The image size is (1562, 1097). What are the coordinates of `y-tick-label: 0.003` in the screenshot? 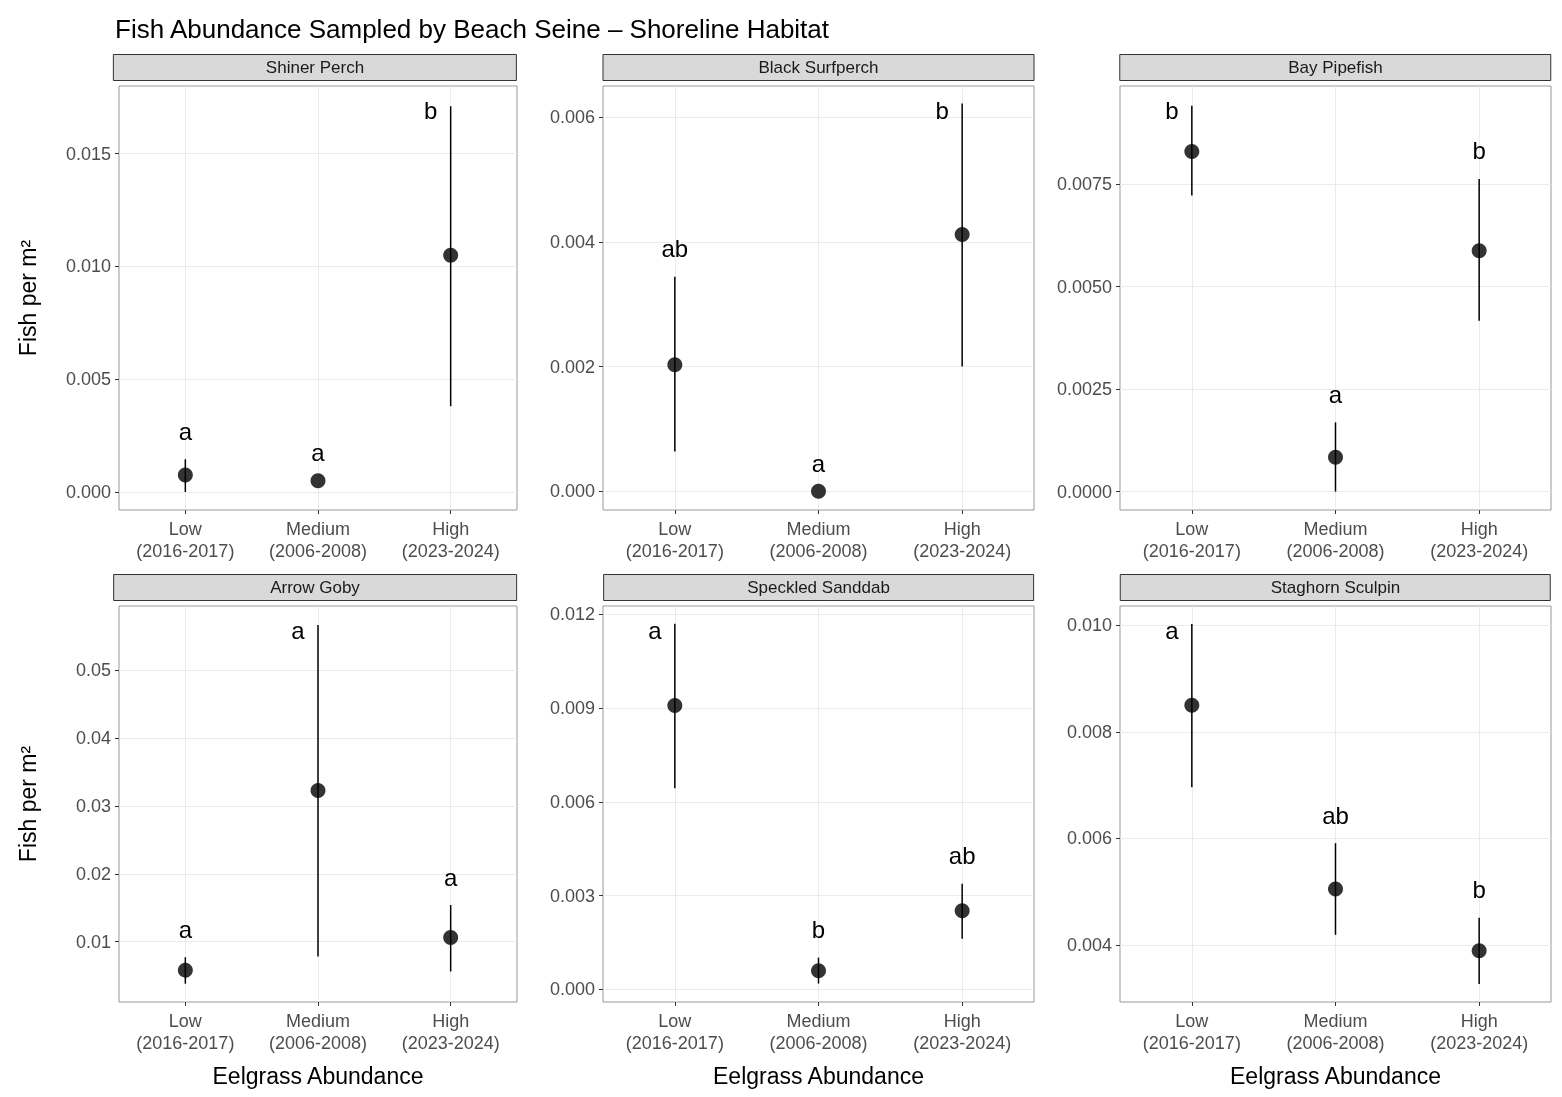 It's located at (572, 895).